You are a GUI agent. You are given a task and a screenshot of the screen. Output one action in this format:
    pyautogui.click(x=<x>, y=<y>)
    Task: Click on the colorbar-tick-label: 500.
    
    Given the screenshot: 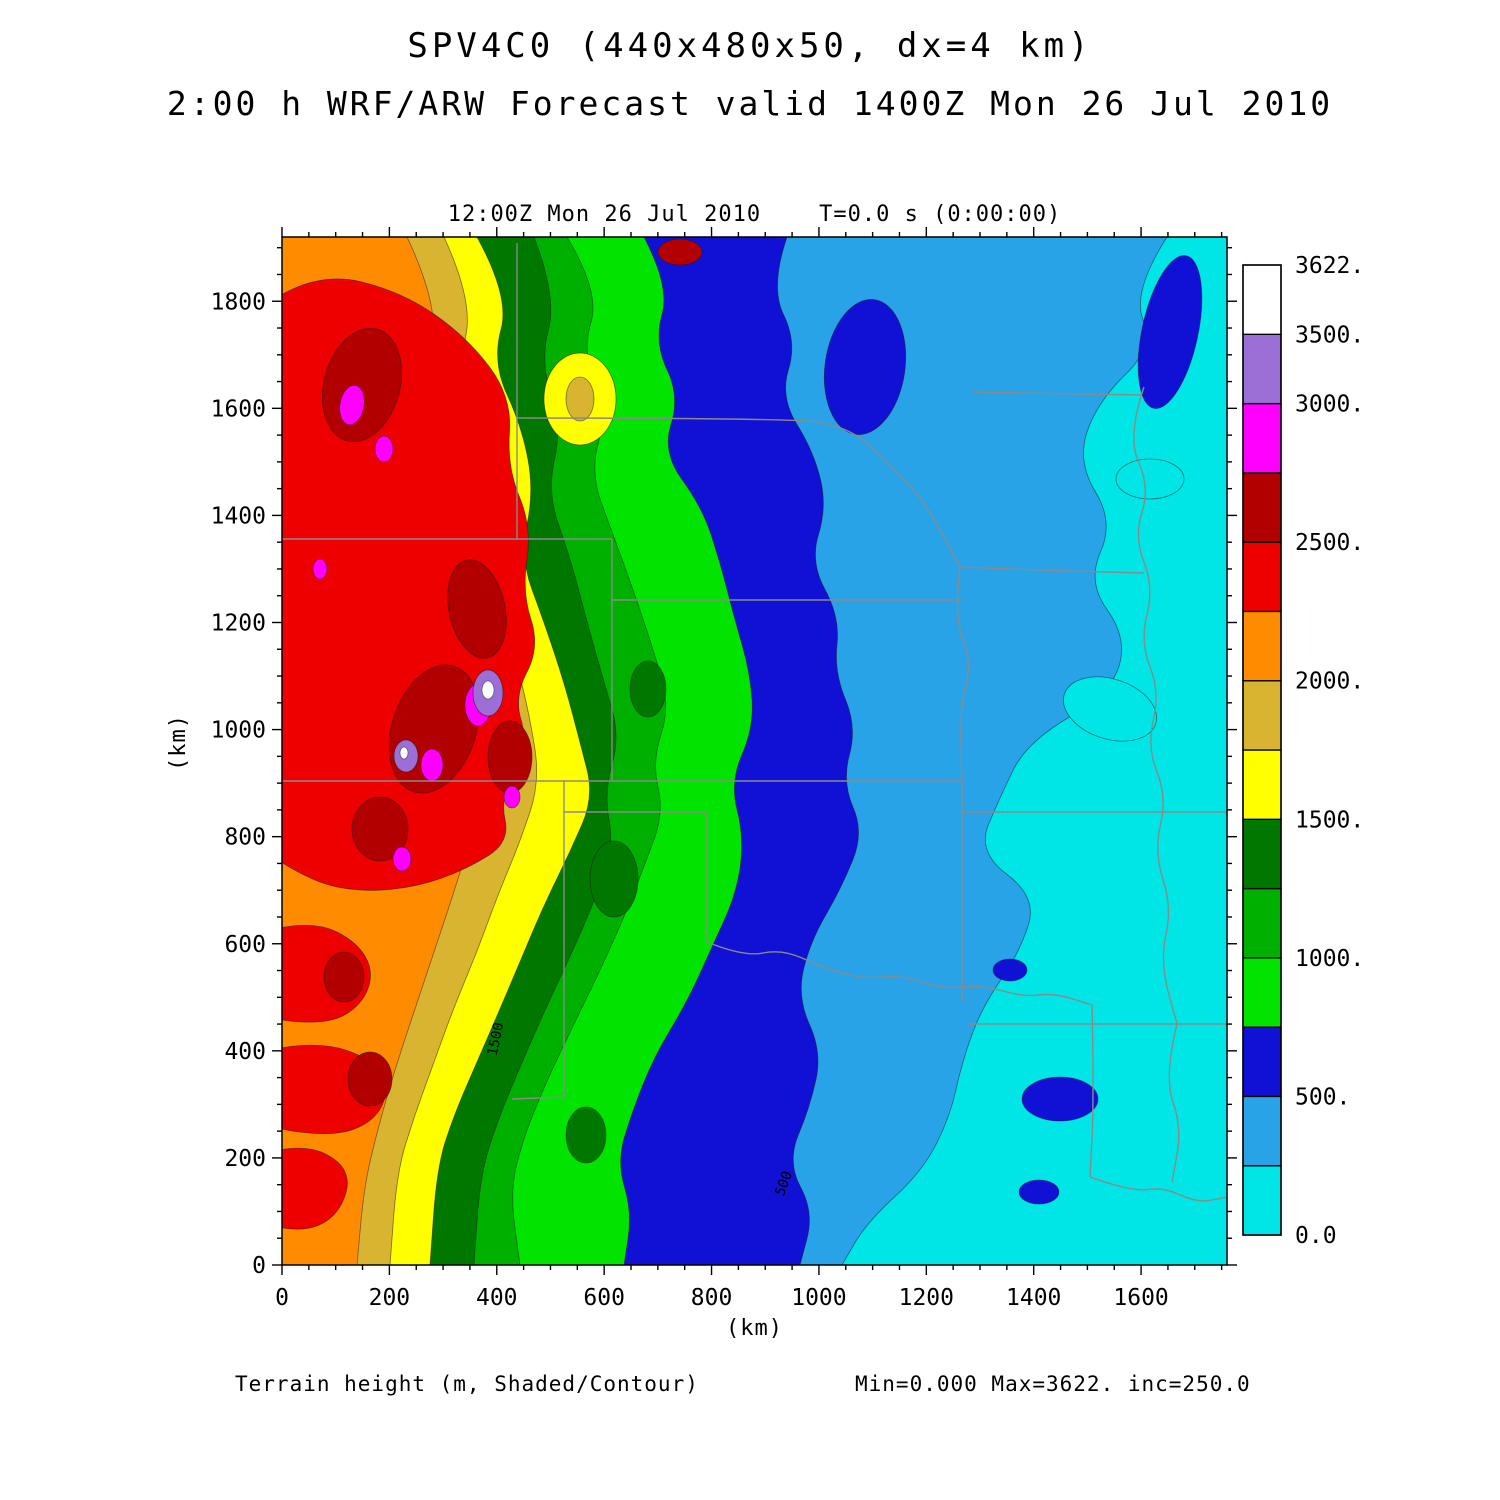 What is the action you would take?
    pyautogui.click(x=1322, y=1097)
    